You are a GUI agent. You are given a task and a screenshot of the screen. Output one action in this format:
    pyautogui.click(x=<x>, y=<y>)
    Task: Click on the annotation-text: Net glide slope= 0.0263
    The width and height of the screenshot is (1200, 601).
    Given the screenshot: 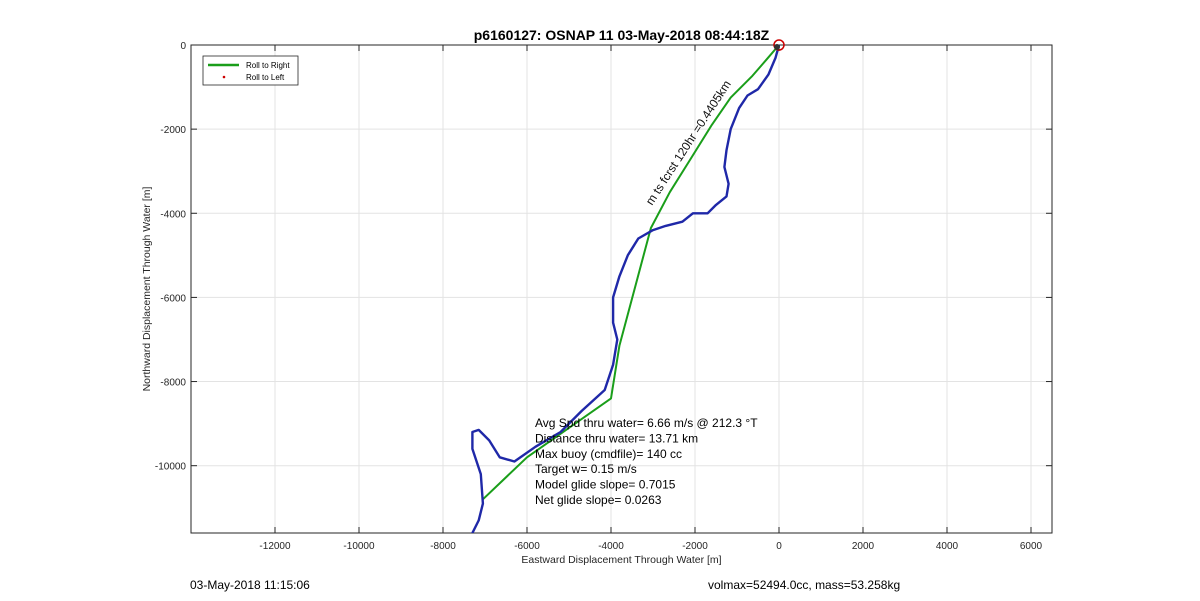 What is the action you would take?
    pyautogui.click(x=598, y=500)
    